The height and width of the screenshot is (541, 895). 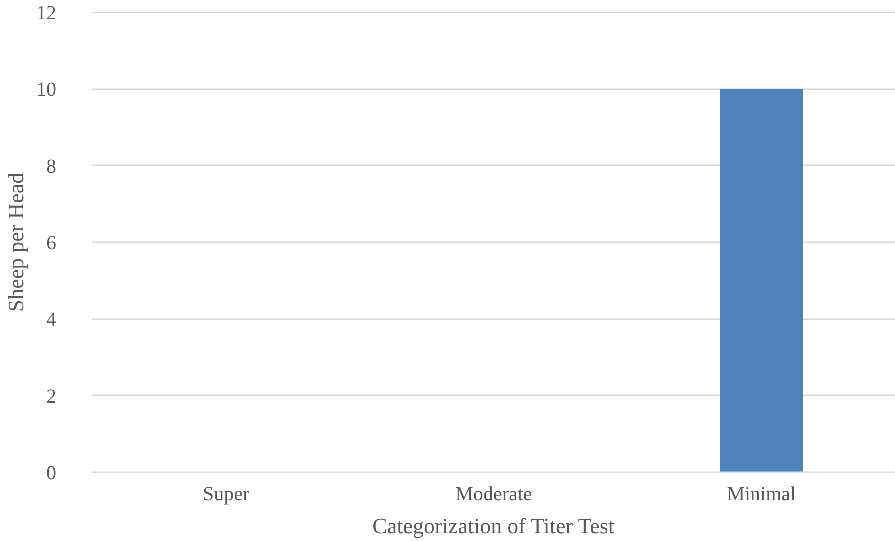 I want to click on x-axis-title: Categorization of Titer Test, so click(x=493, y=526).